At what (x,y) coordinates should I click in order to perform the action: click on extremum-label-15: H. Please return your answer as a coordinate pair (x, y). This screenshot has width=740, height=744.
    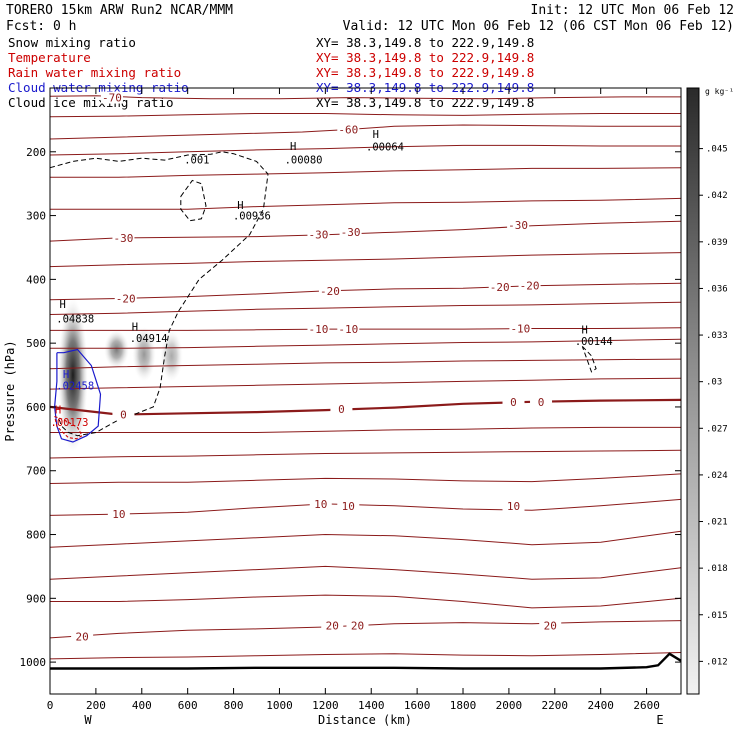
    Looking at the image, I should click on (584, 331).